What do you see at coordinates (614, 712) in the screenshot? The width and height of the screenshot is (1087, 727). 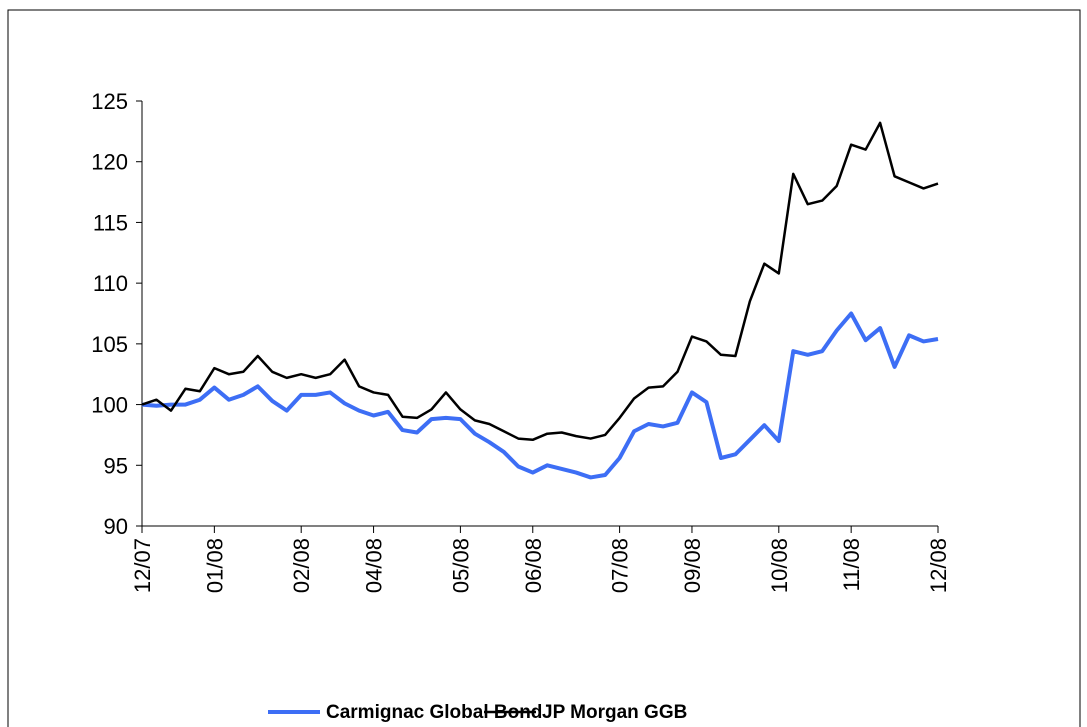 I see `legend-label: JP Morgan GGB` at bounding box center [614, 712].